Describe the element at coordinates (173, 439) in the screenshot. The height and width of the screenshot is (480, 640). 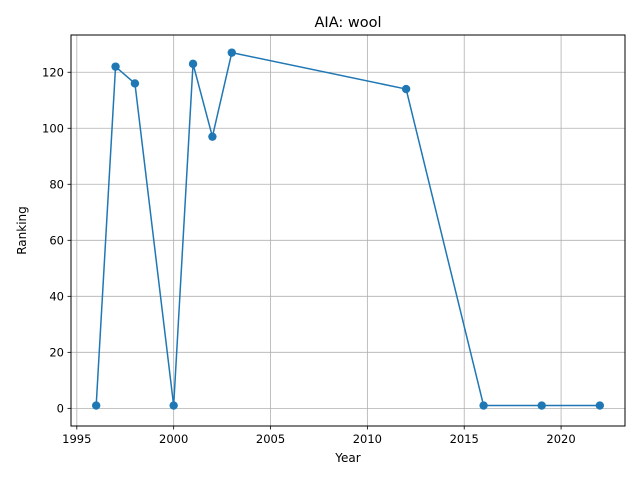
I see `x-tick-label: 2000` at that location.